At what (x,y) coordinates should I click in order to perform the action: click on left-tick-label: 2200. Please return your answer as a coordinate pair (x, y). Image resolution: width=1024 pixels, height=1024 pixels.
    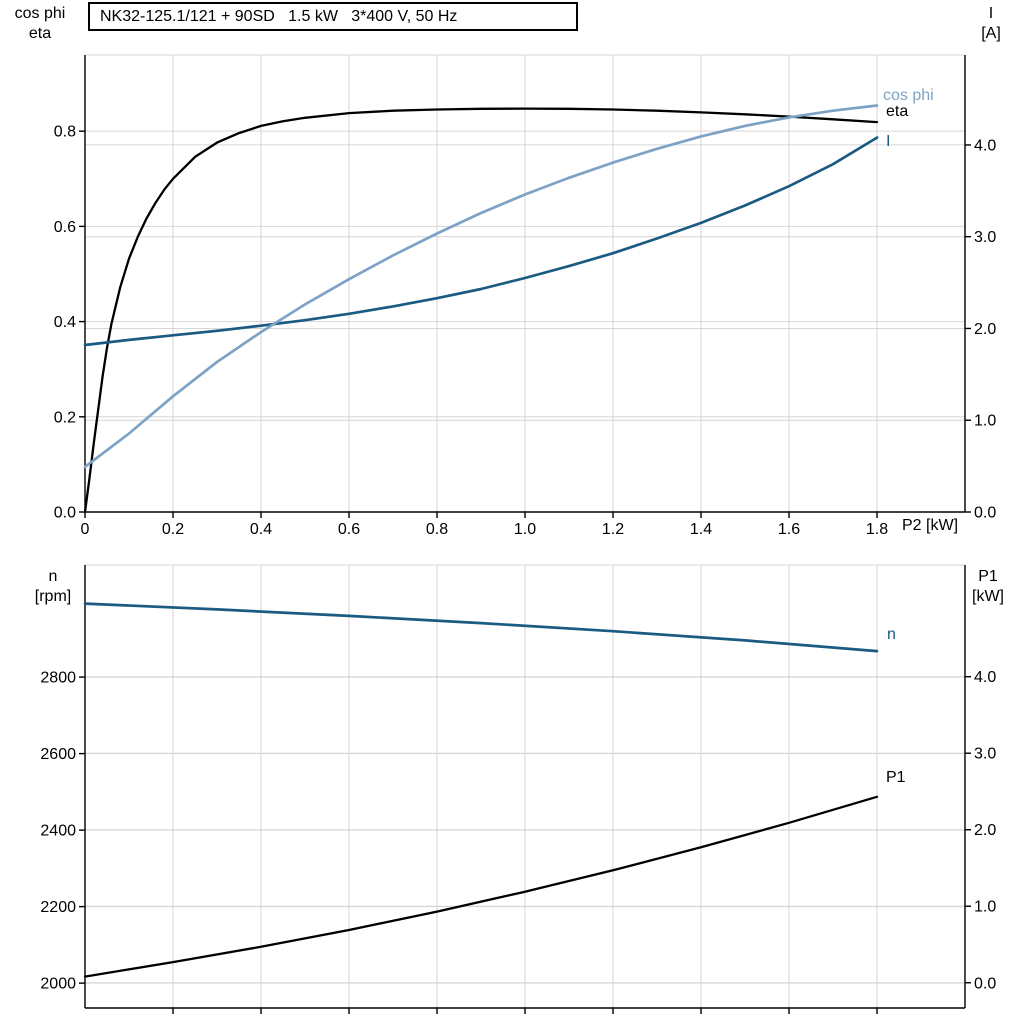
    Looking at the image, I should click on (58, 907).